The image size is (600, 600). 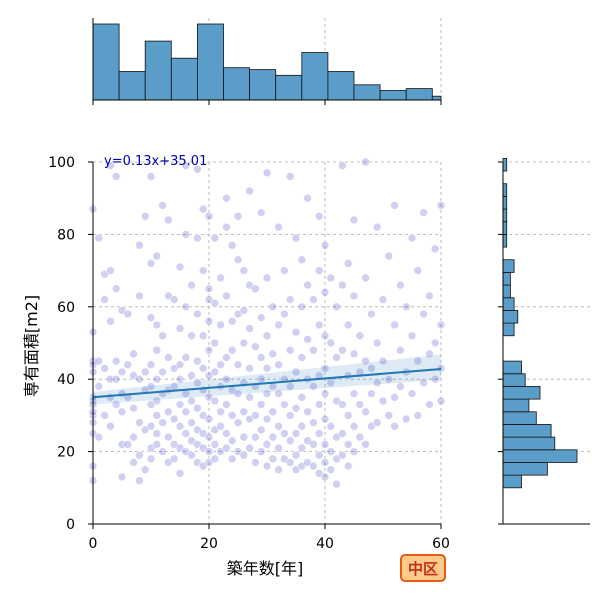 What do you see at coordinates (209, 544) in the screenshot?
I see `x-tick-label: 20` at bounding box center [209, 544].